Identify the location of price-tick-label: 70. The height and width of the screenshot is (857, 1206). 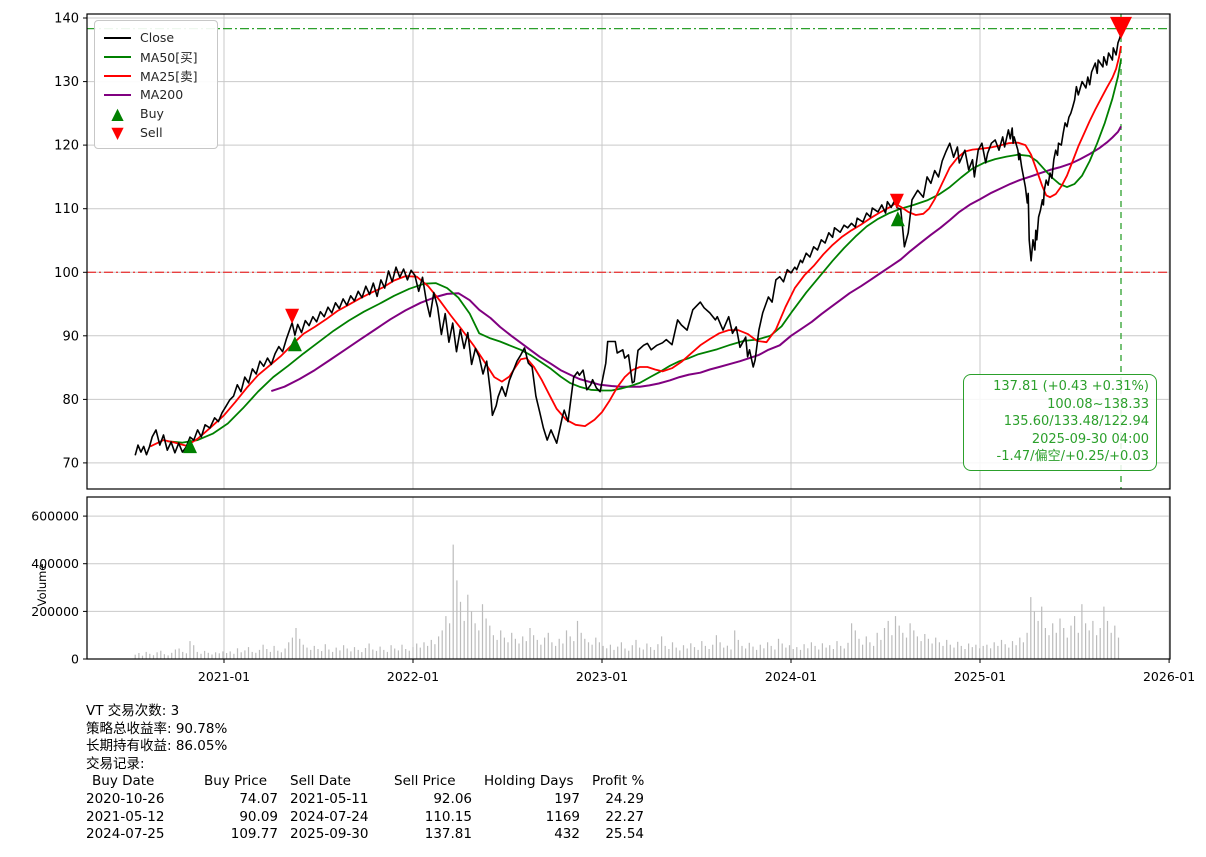
(70, 463).